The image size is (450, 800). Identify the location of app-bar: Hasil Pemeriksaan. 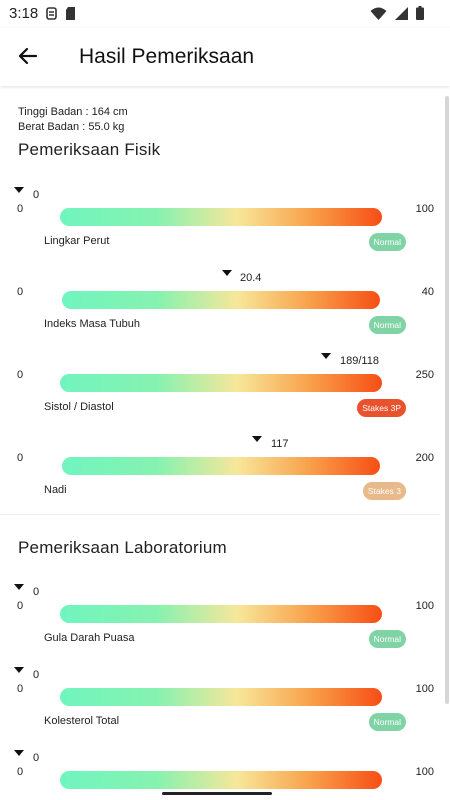
(225, 57).